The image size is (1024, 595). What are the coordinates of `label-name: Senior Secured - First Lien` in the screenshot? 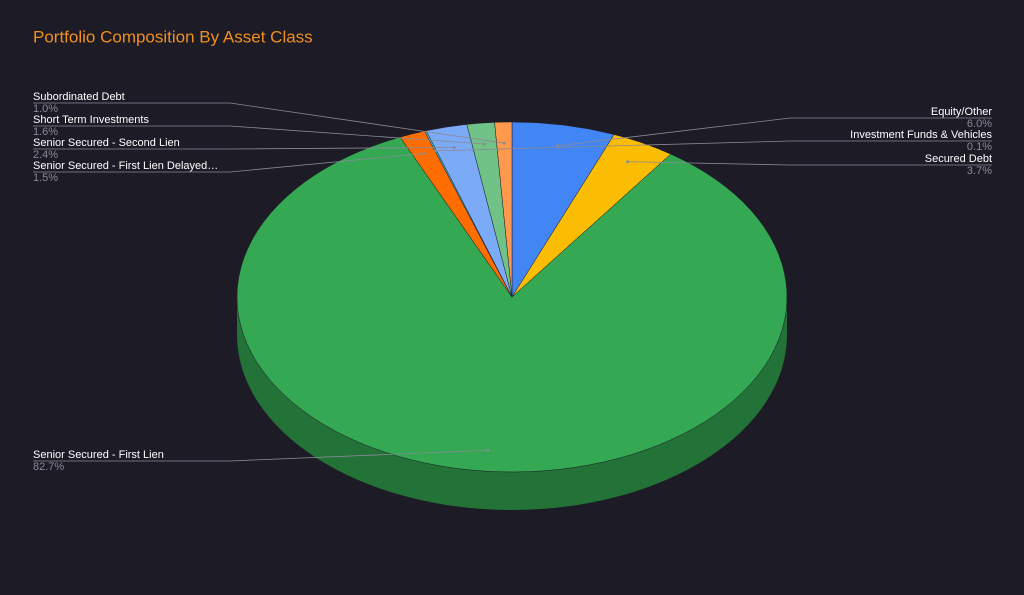 It's located at (98, 455).